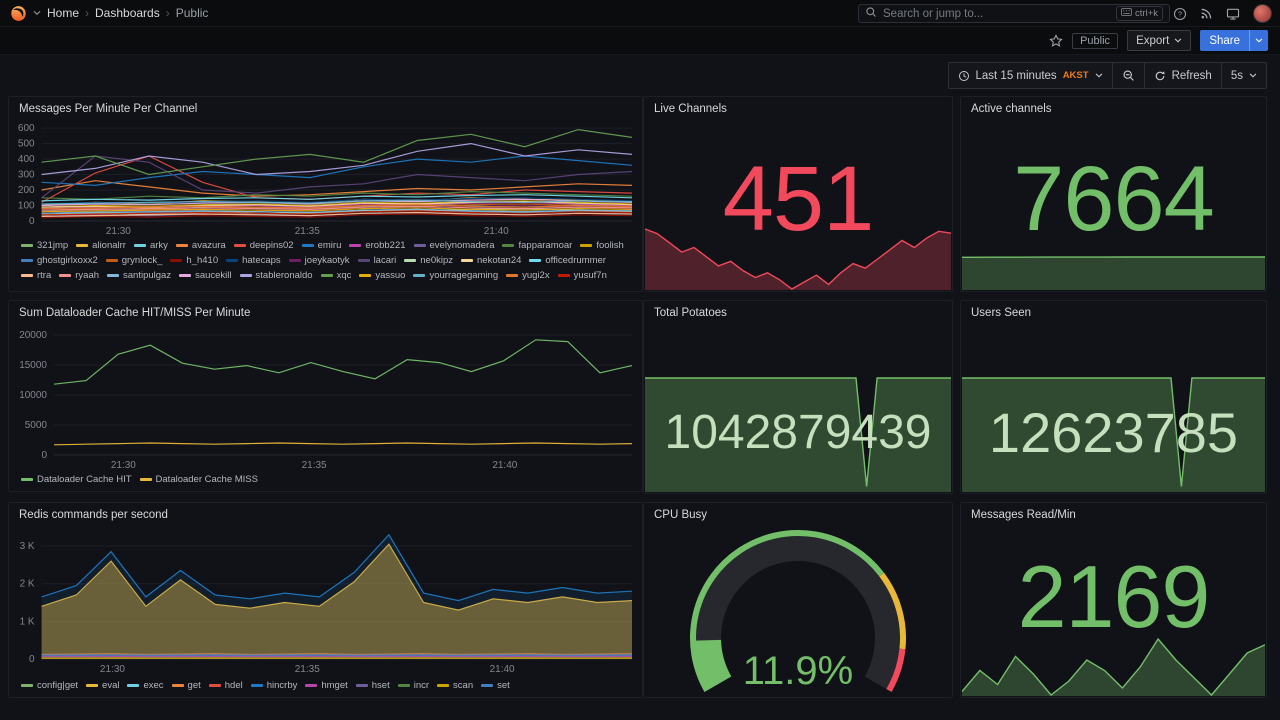  I want to click on legend-item: hmget, so click(326, 685).